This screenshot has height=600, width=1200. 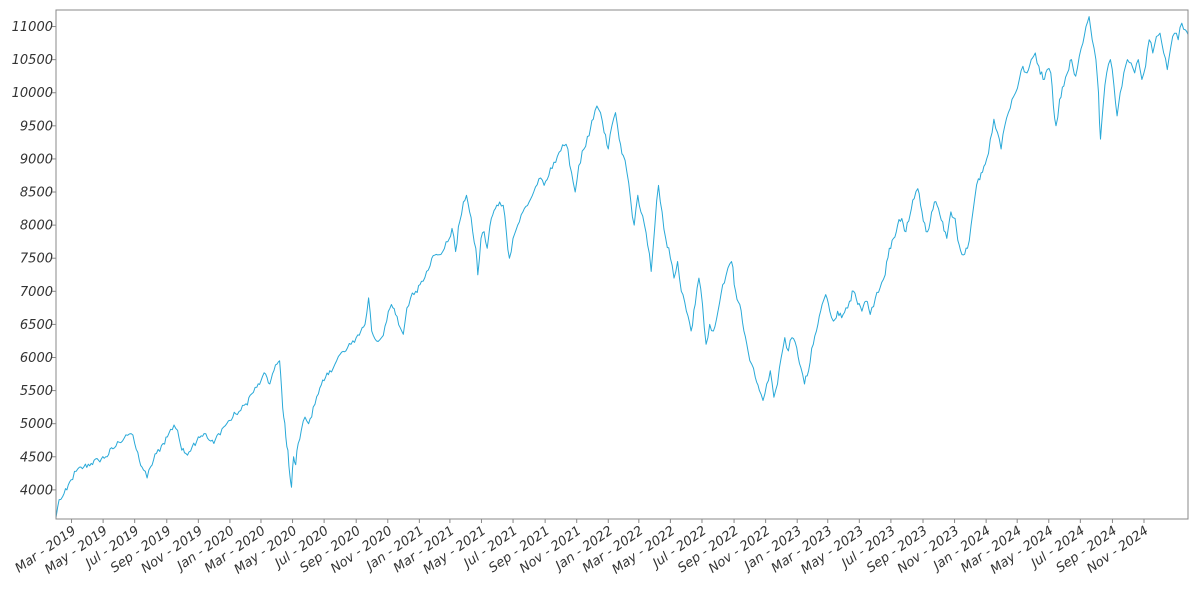 What do you see at coordinates (36, 457) in the screenshot?
I see `y-tick-label: 4500` at bounding box center [36, 457].